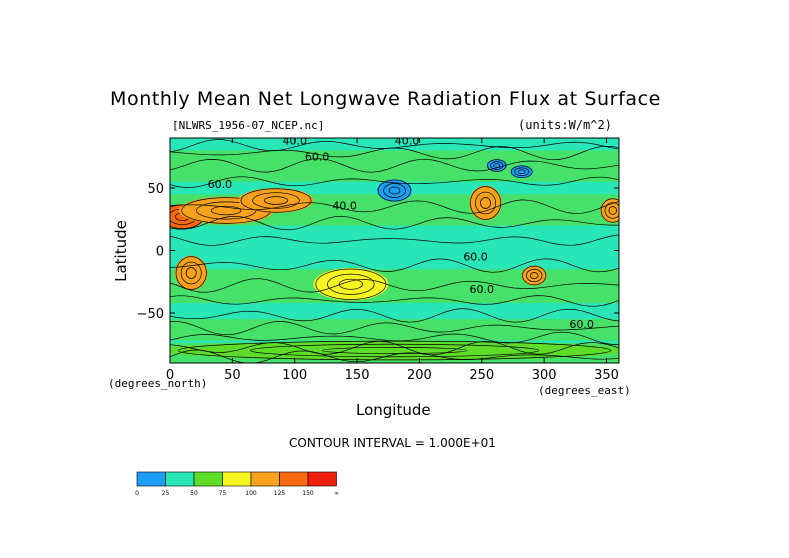  Describe the element at coordinates (584, 390) in the screenshot. I see `x-axis-units: (degrees_east)` at that location.